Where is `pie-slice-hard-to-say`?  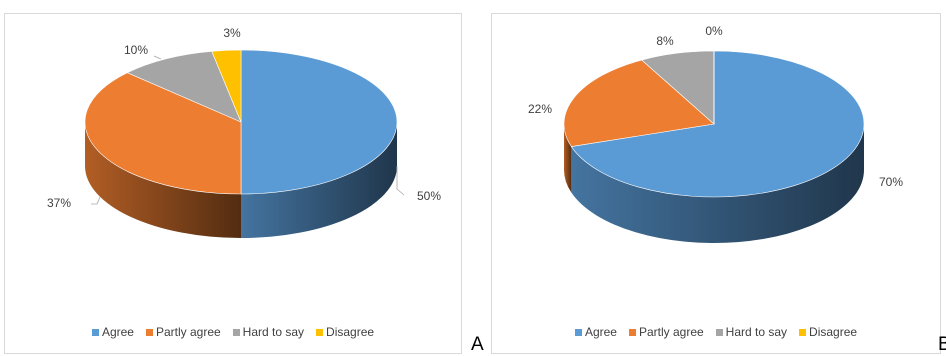 pie-slice-hard-to-say is located at coordinates (184, 86).